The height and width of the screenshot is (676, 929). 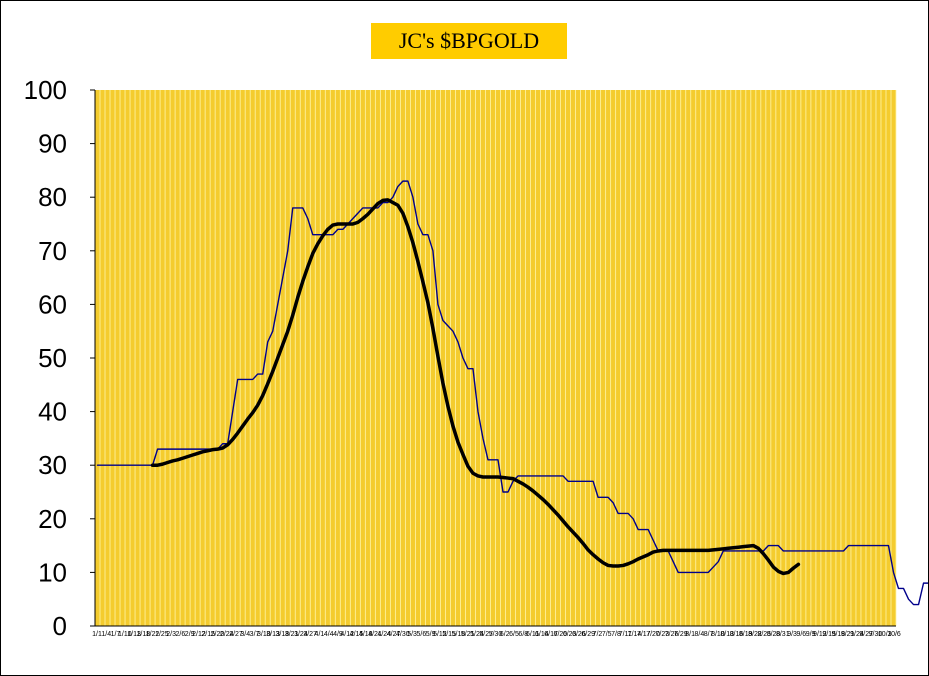 What do you see at coordinates (421, 634) in the screenshot?
I see `x-tick-label: 5/6` at bounding box center [421, 634].